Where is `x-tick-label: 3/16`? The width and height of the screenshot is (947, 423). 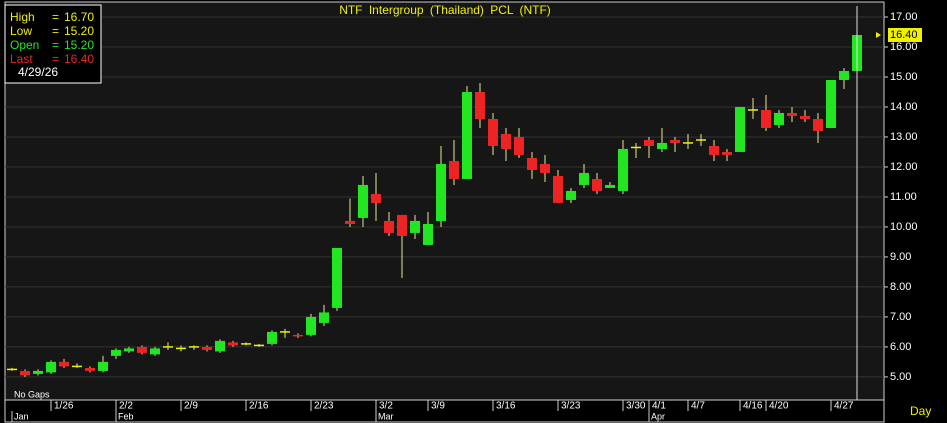
x-tick-label: 3/16 is located at coordinates (506, 406).